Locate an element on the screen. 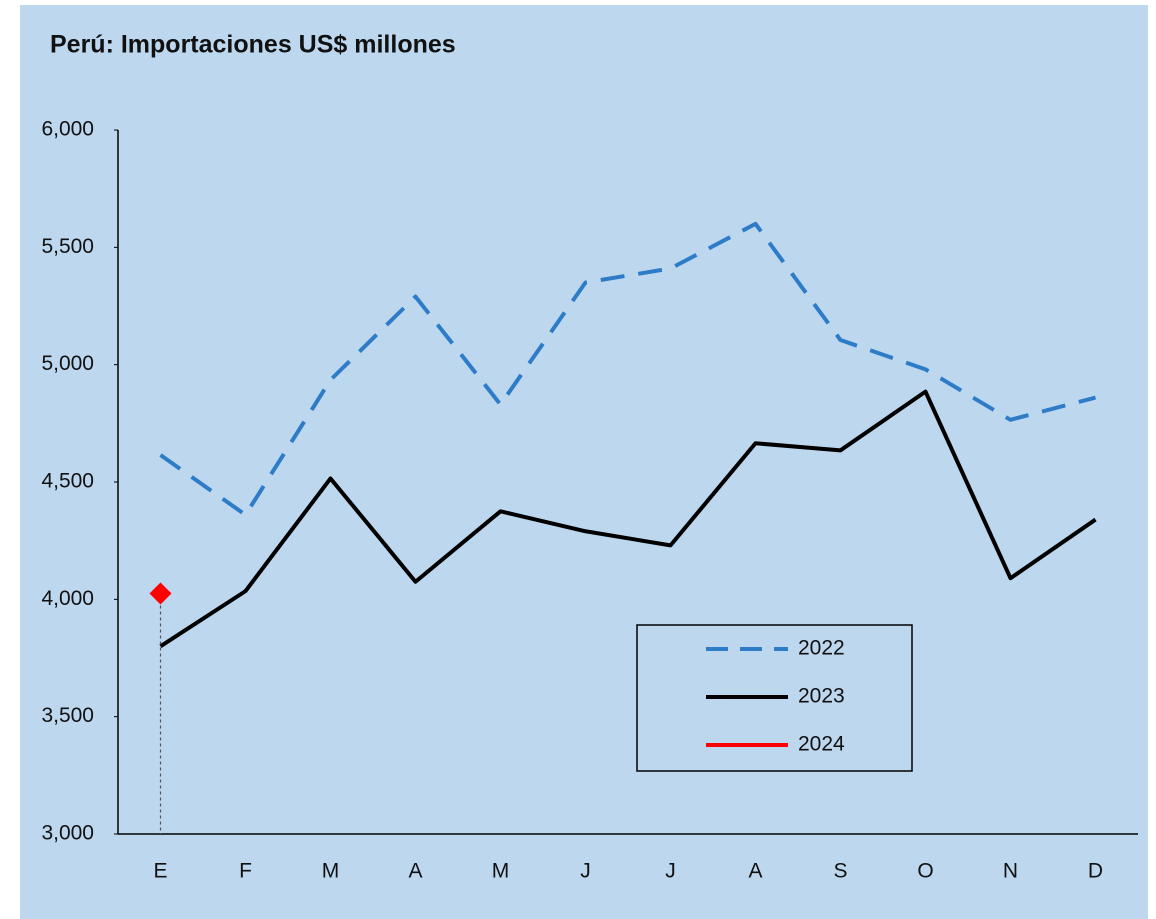 The height and width of the screenshot is (919, 1156). y-tick-label: 3,500 is located at coordinates (67, 715).